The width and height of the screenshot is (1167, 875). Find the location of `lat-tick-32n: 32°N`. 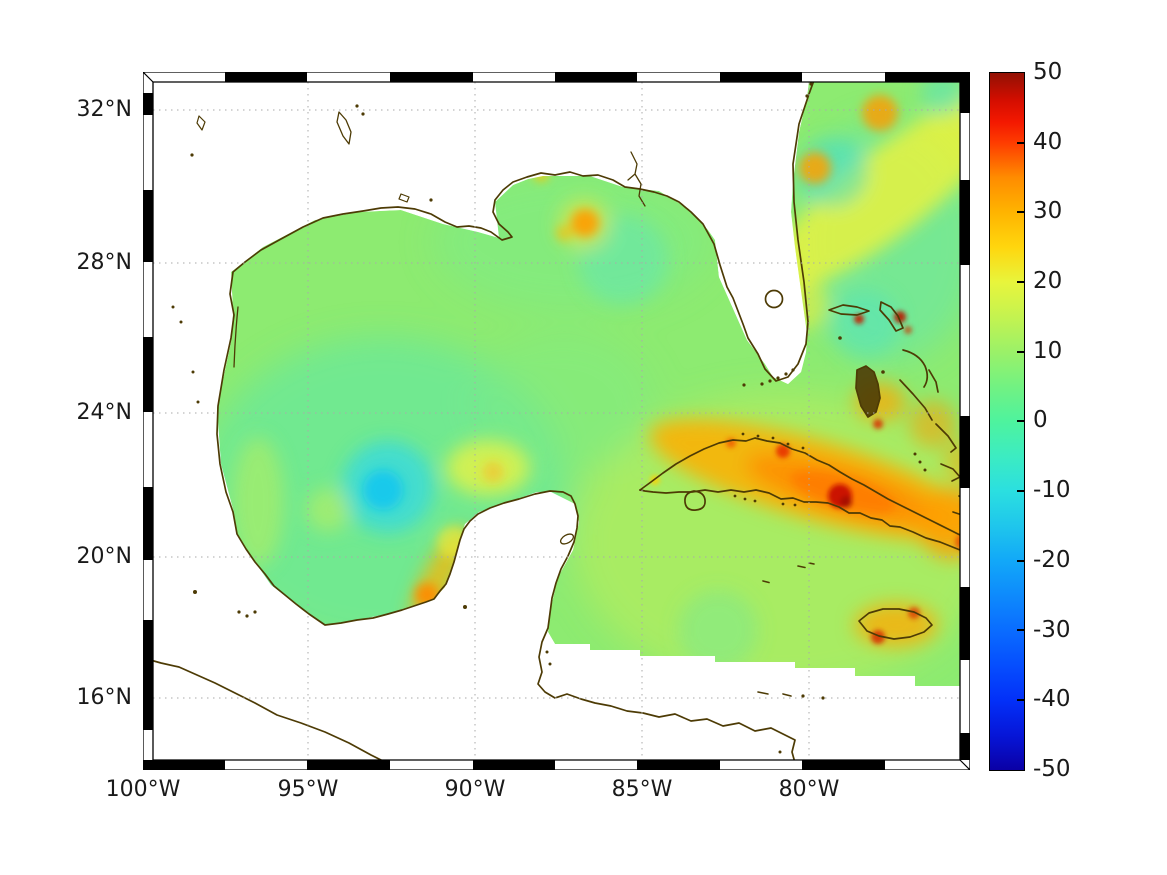

lat-tick-32n: 32°N is located at coordinates (104, 109).